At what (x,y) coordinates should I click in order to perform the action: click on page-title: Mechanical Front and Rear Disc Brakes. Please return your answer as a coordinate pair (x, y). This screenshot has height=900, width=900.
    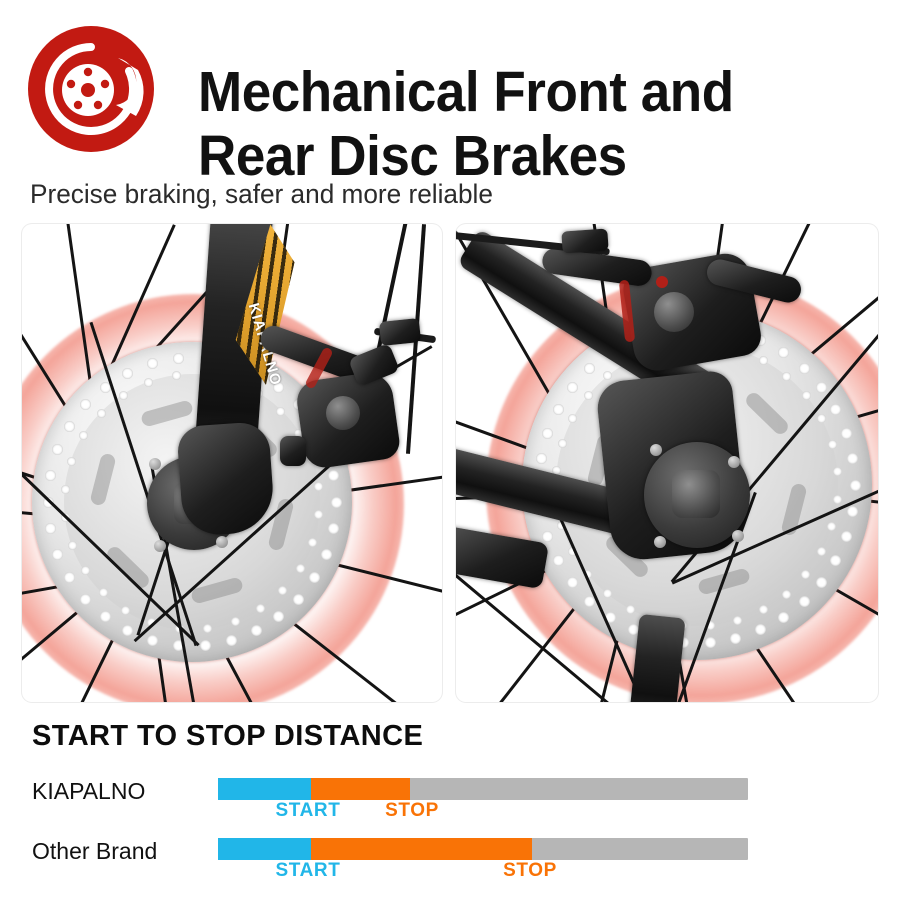
    Looking at the image, I should click on (519, 124).